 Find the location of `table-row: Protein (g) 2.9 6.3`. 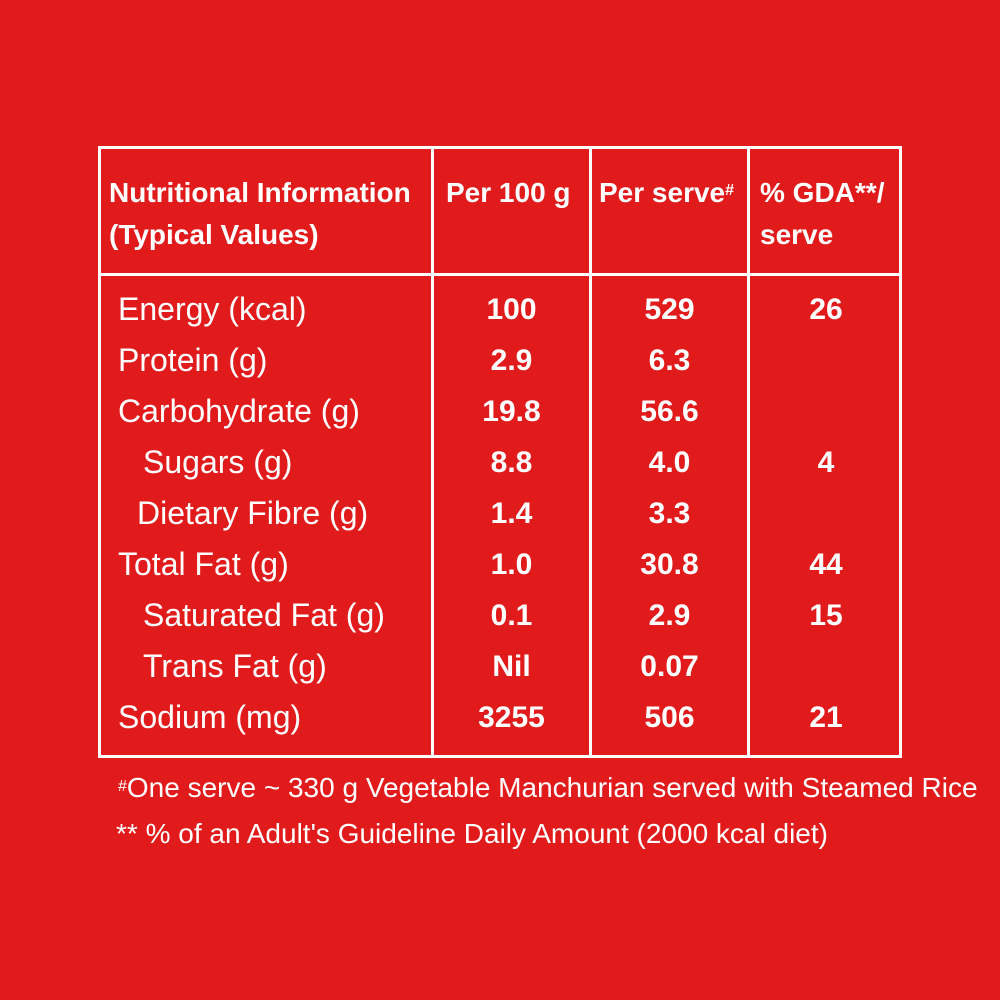

table-row: Protein (g) 2.9 6.3 is located at coordinates (500, 360).